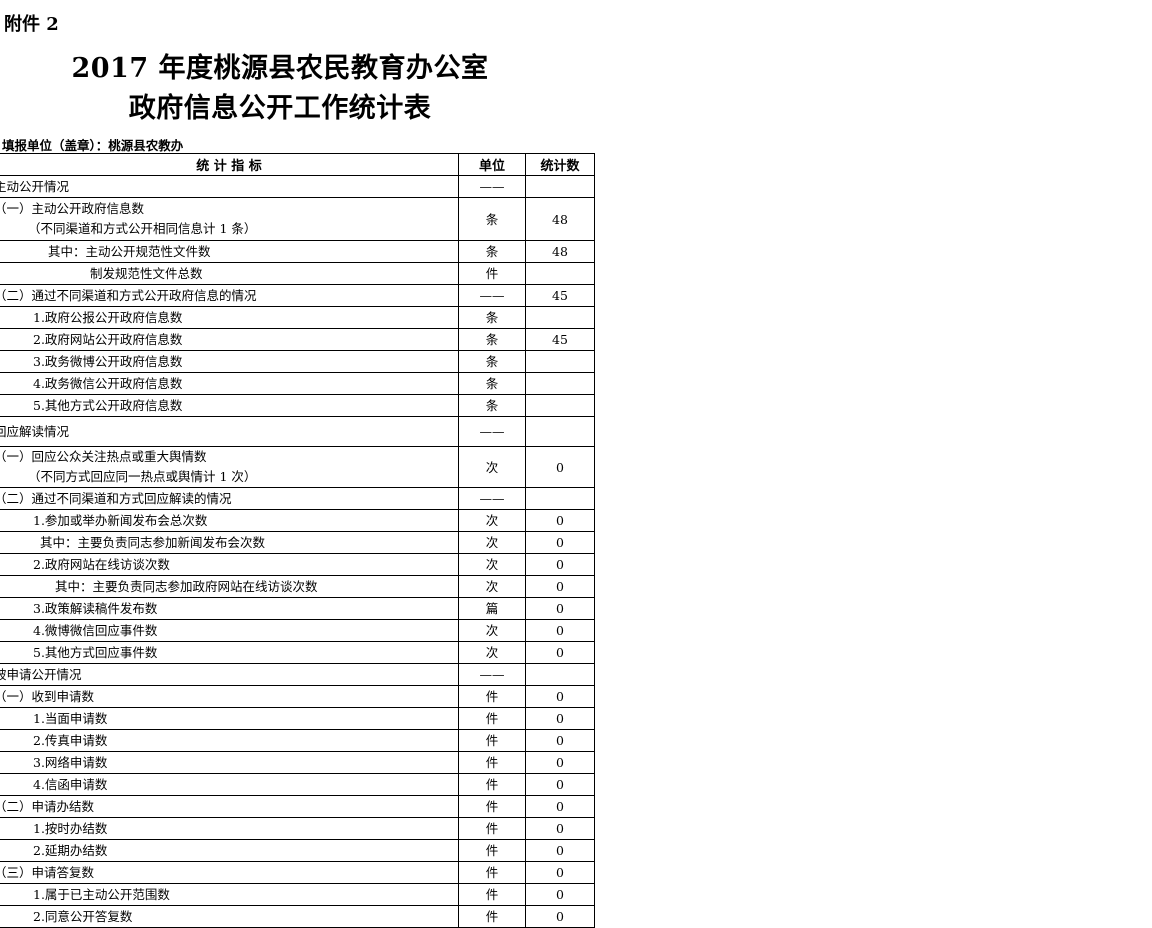 Image resolution: width=1152 pixels, height=928 pixels. I want to click on indicator-text: 4.信函申请数, so click(70, 784).